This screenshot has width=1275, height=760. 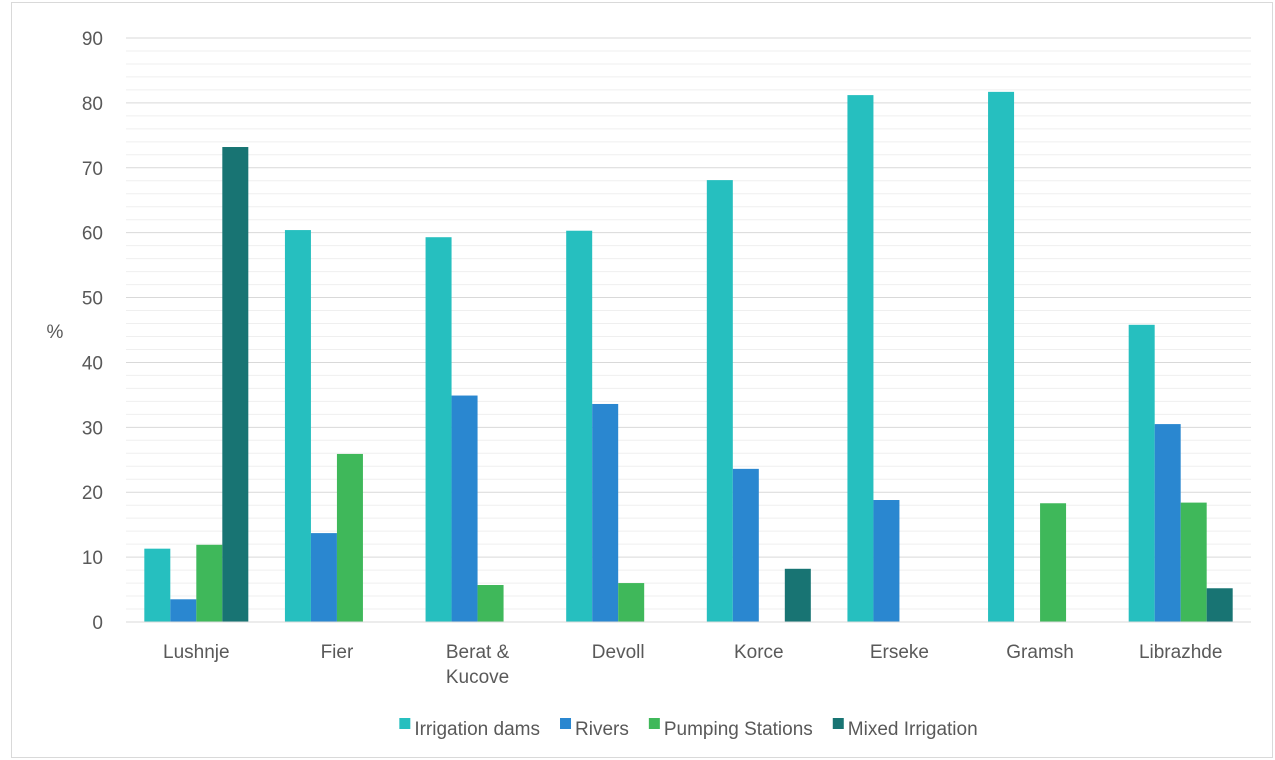 What do you see at coordinates (55, 332) in the screenshot?
I see `y-axis-label: %` at bounding box center [55, 332].